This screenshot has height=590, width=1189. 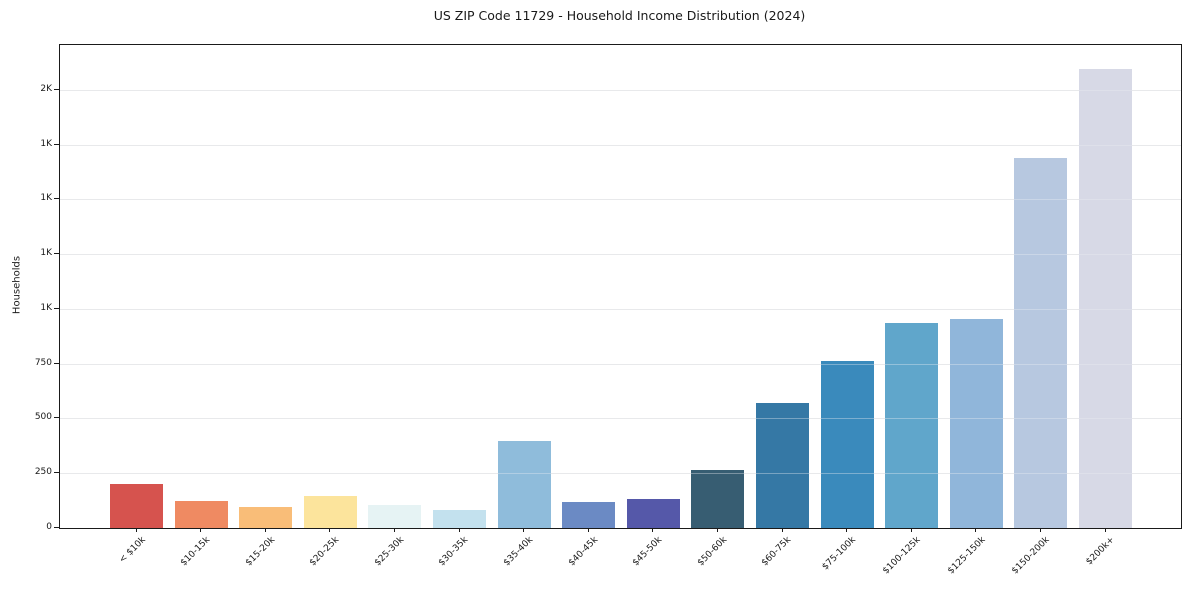 What do you see at coordinates (132, 550) in the screenshot?
I see `x-tick-label: < $10k` at bounding box center [132, 550].